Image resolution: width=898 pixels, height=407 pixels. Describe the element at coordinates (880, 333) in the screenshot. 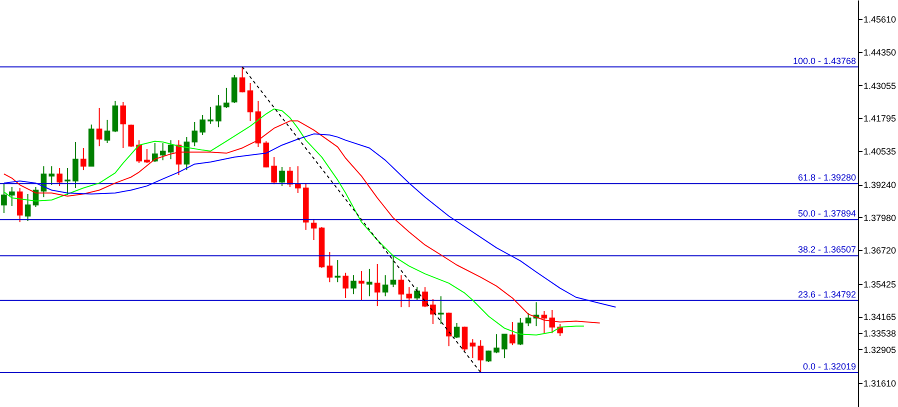

I see `y-tick-label: 1.33538` at that location.